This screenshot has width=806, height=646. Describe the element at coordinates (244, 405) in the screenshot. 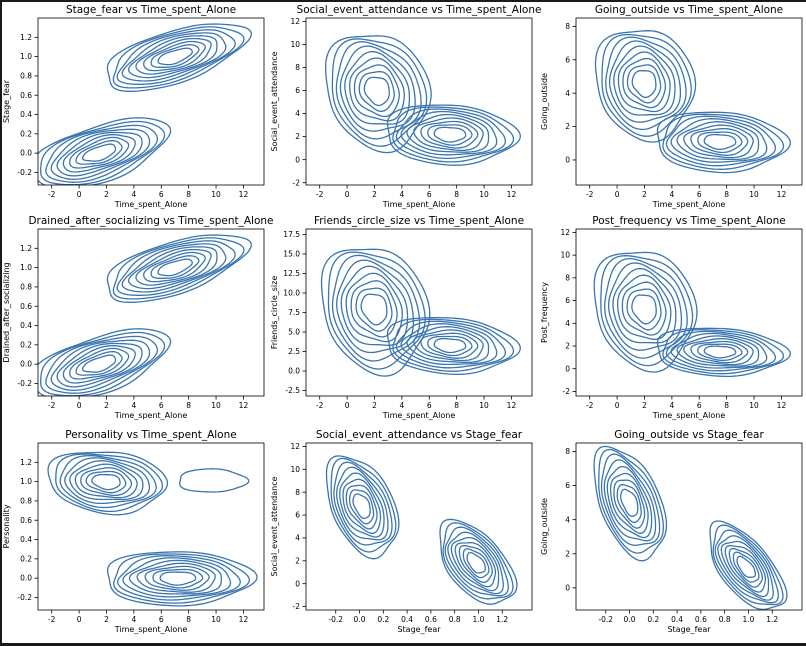

I see `chart-3-xtick-label-7: 12` at that location.